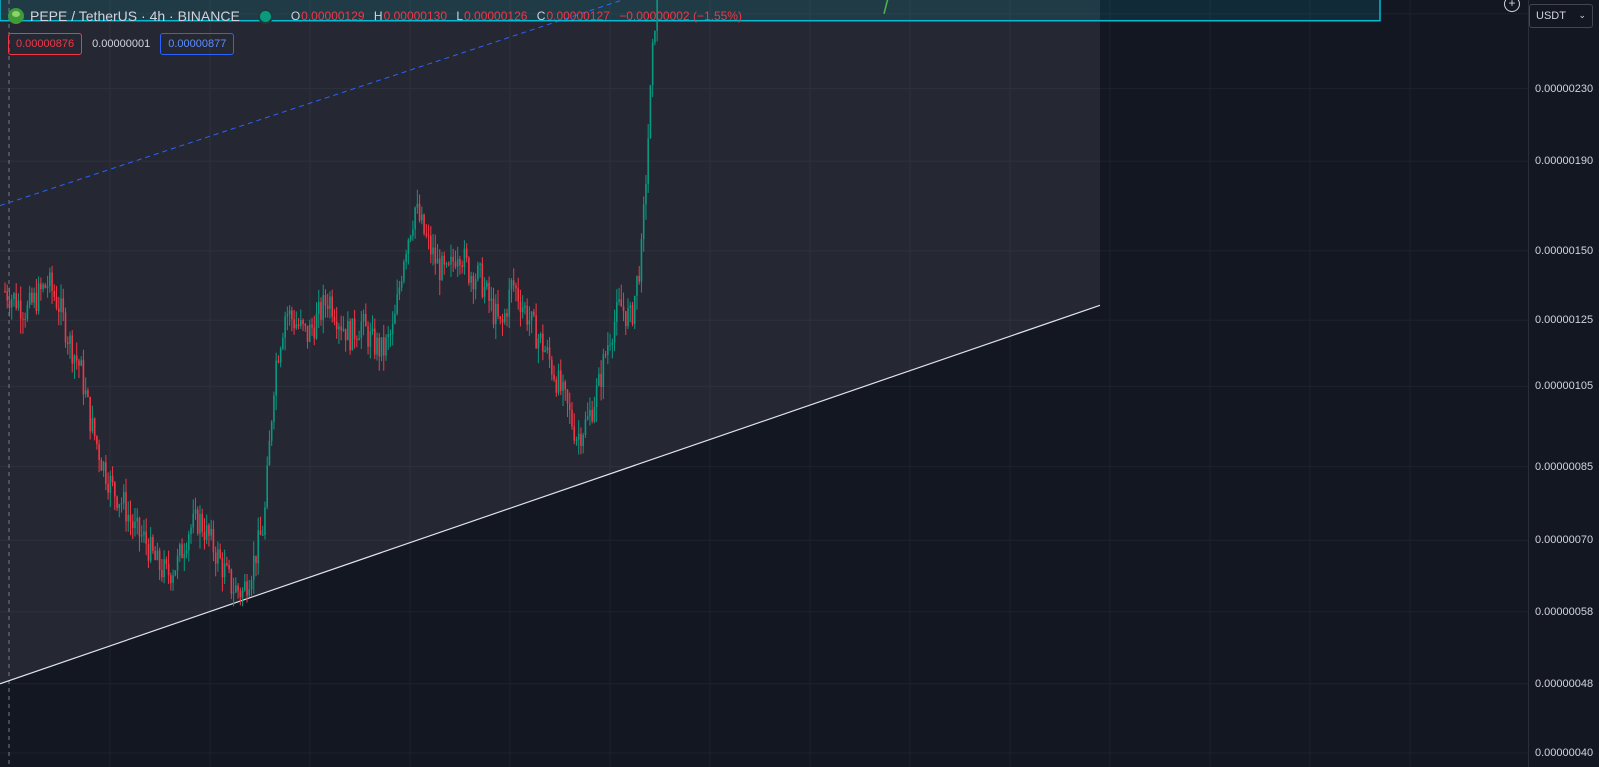 This screenshot has height=767, width=1599. Describe the element at coordinates (45, 44) in the screenshot. I see `sell-price-button: 0.00000876` at that location.